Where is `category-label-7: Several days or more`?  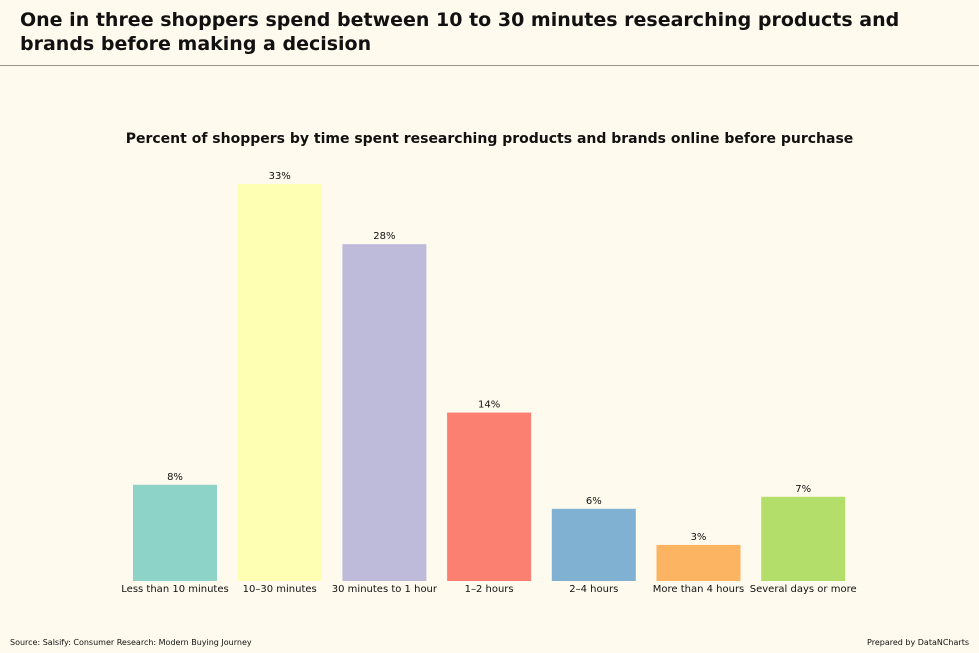
category-label-7: Several days or more is located at coordinates (803, 589).